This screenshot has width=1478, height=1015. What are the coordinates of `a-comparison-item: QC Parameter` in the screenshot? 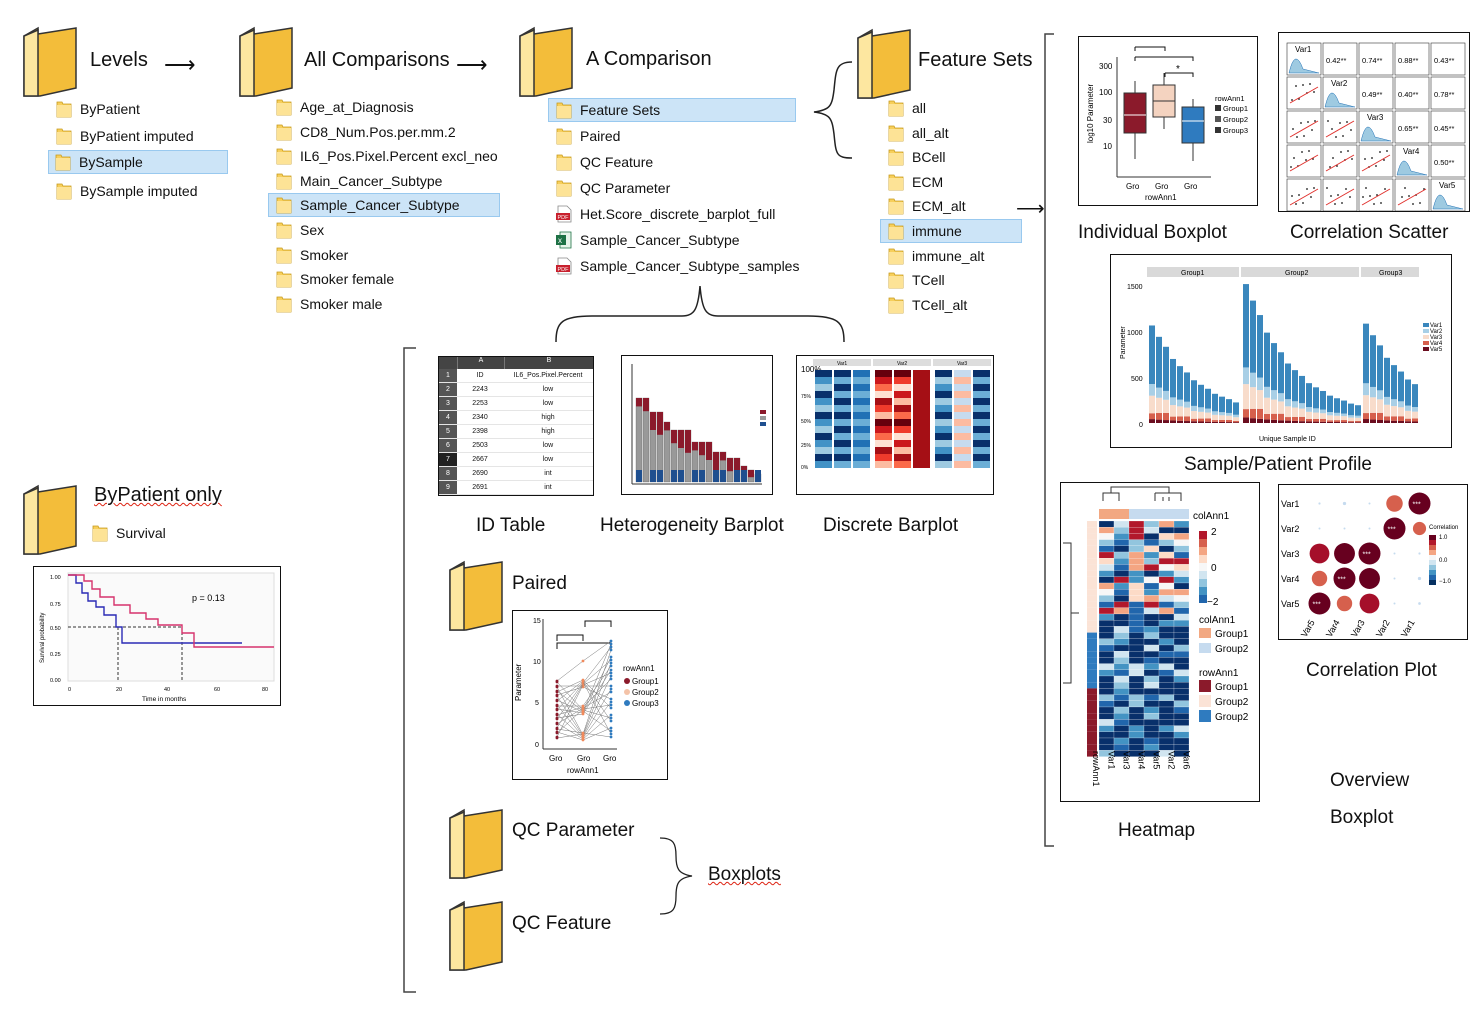 It's located at (680, 188).